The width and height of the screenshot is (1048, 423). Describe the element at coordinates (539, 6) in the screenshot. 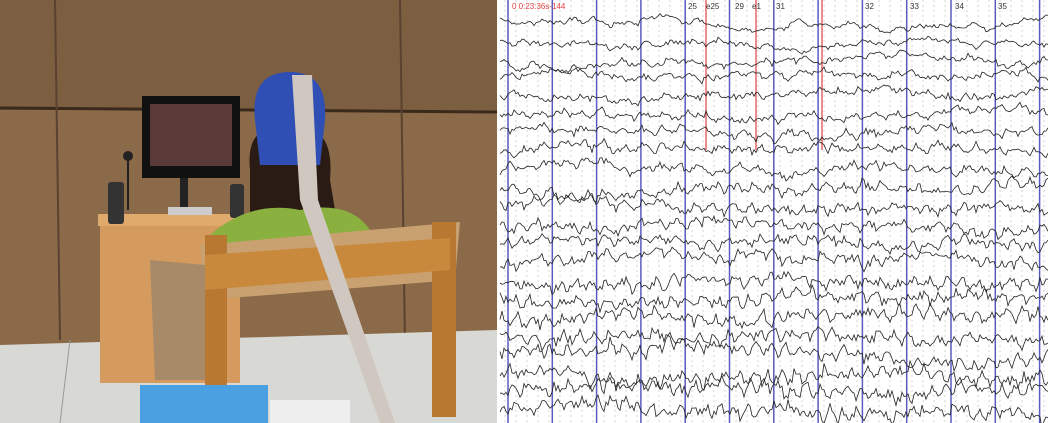

I see `marker-label: 0 0:23:36s-144` at that location.